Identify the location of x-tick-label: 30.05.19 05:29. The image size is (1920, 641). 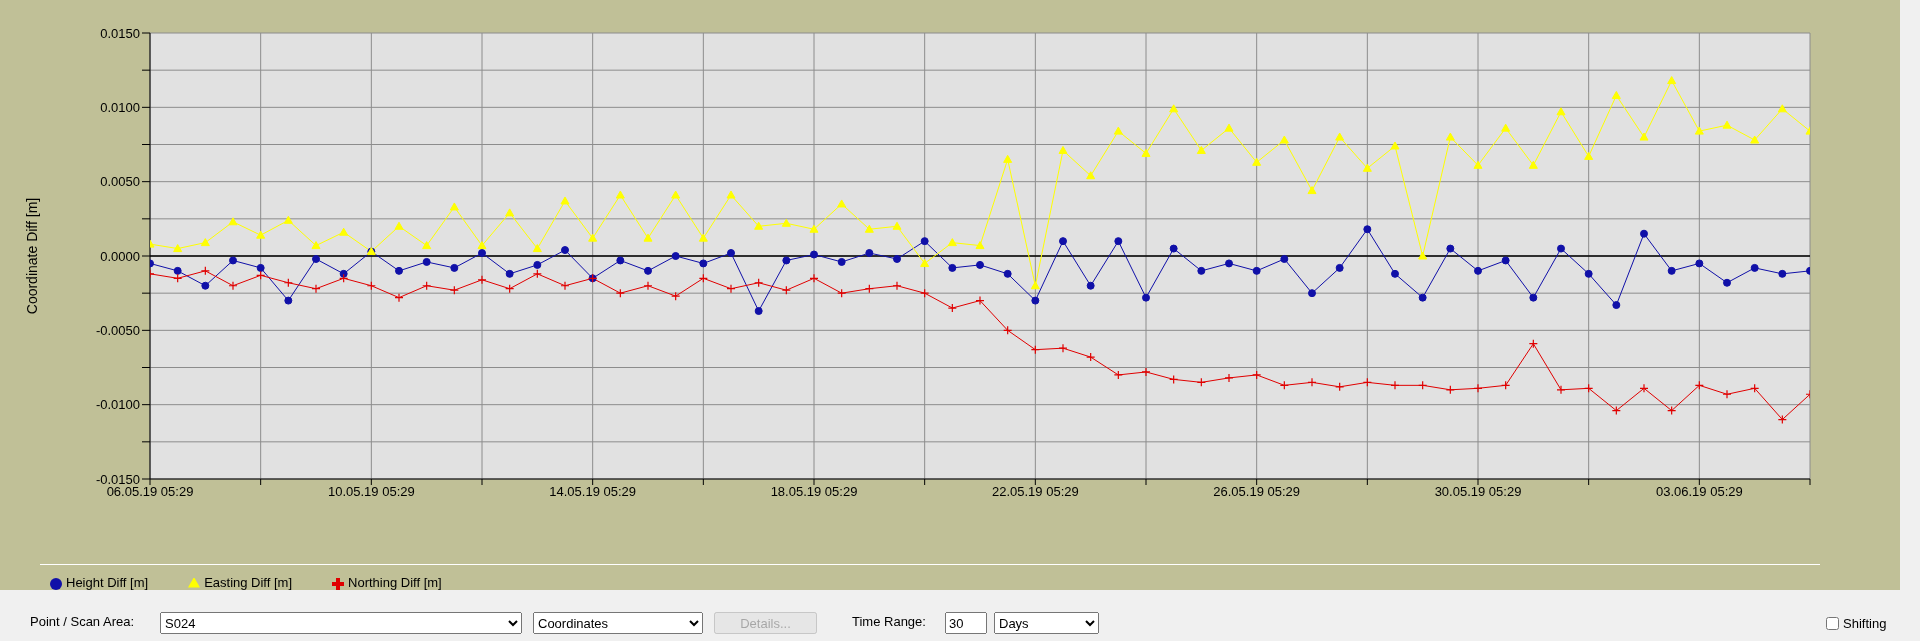
(1478, 492).